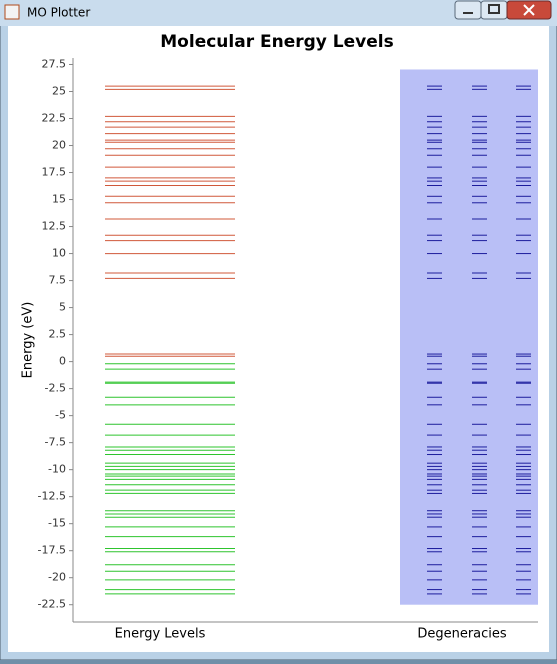 Image resolution: width=557 pixels, height=664 pixels. I want to click on maximize-button, so click(494, 10).